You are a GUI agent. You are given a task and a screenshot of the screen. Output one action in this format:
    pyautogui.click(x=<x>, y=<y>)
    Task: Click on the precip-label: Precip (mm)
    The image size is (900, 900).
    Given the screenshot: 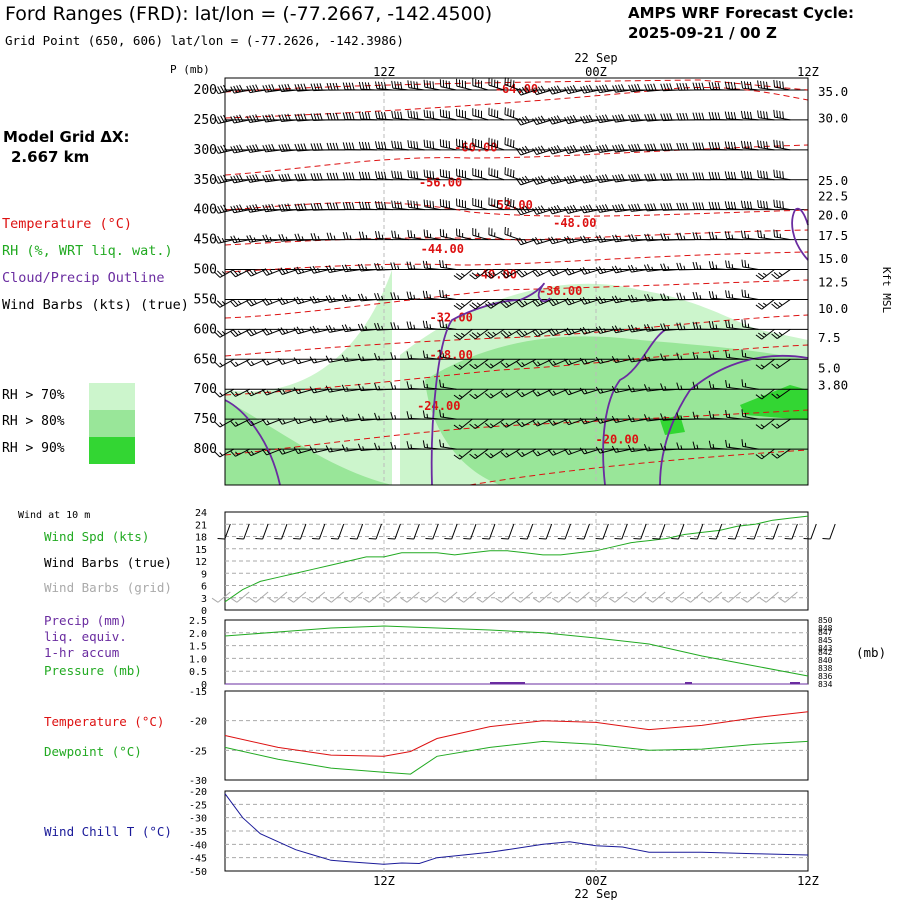 What is the action you would take?
    pyautogui.click(x=85, y=620)
    